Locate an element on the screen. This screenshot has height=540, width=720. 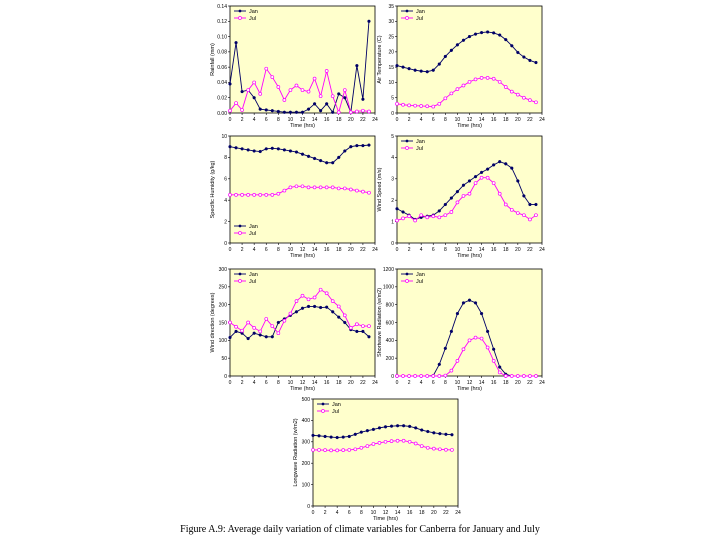
x-tick-label: 18 is located at coordinates (422, 513).